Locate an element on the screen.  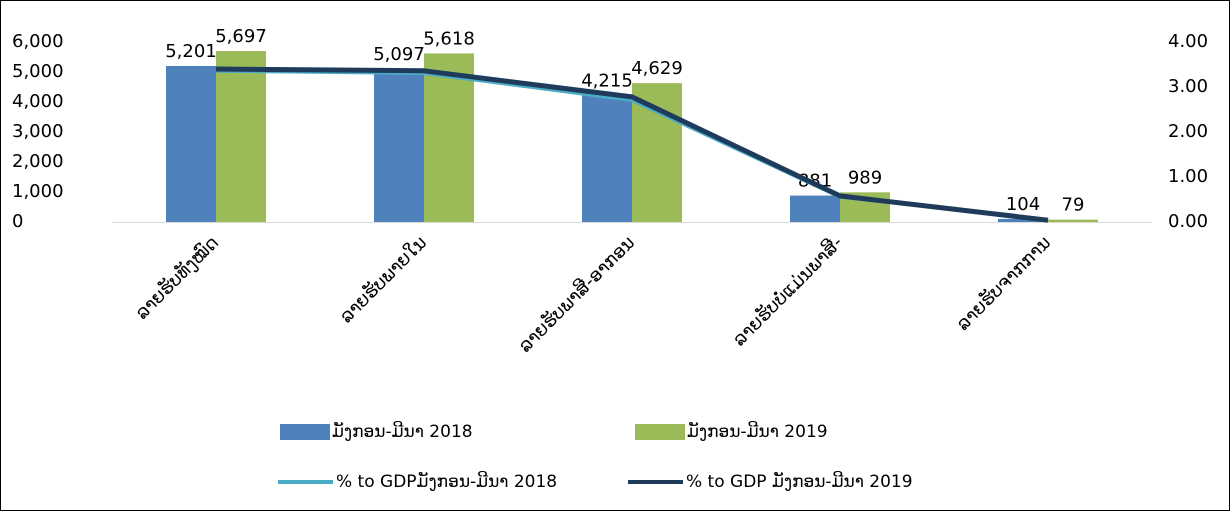
data-label: 5,697 is located at coordinates (241, 36).